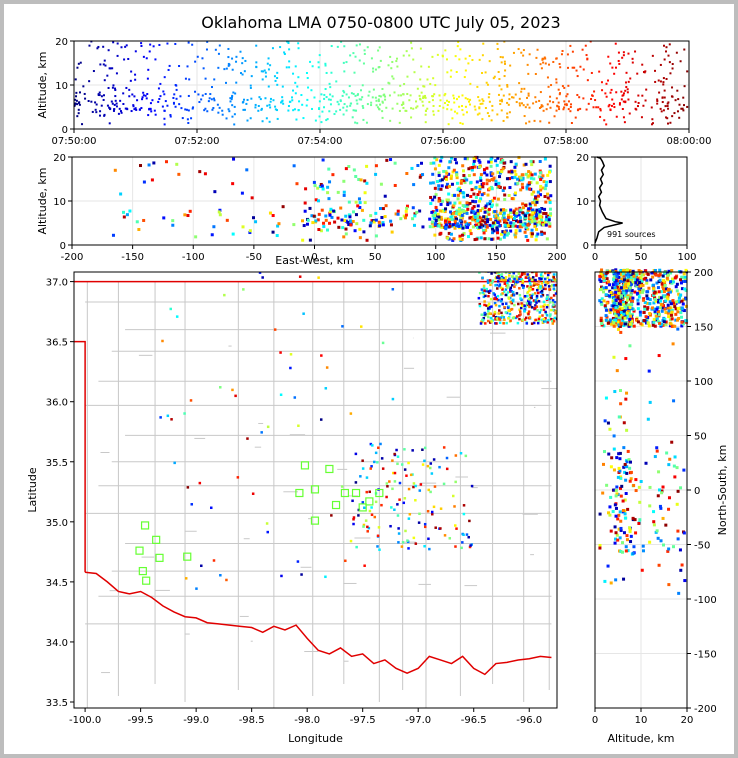  What do you see at coordinates (159, 557) in the screenshot?
I see `station-marker` at bounding box center [159, 557].